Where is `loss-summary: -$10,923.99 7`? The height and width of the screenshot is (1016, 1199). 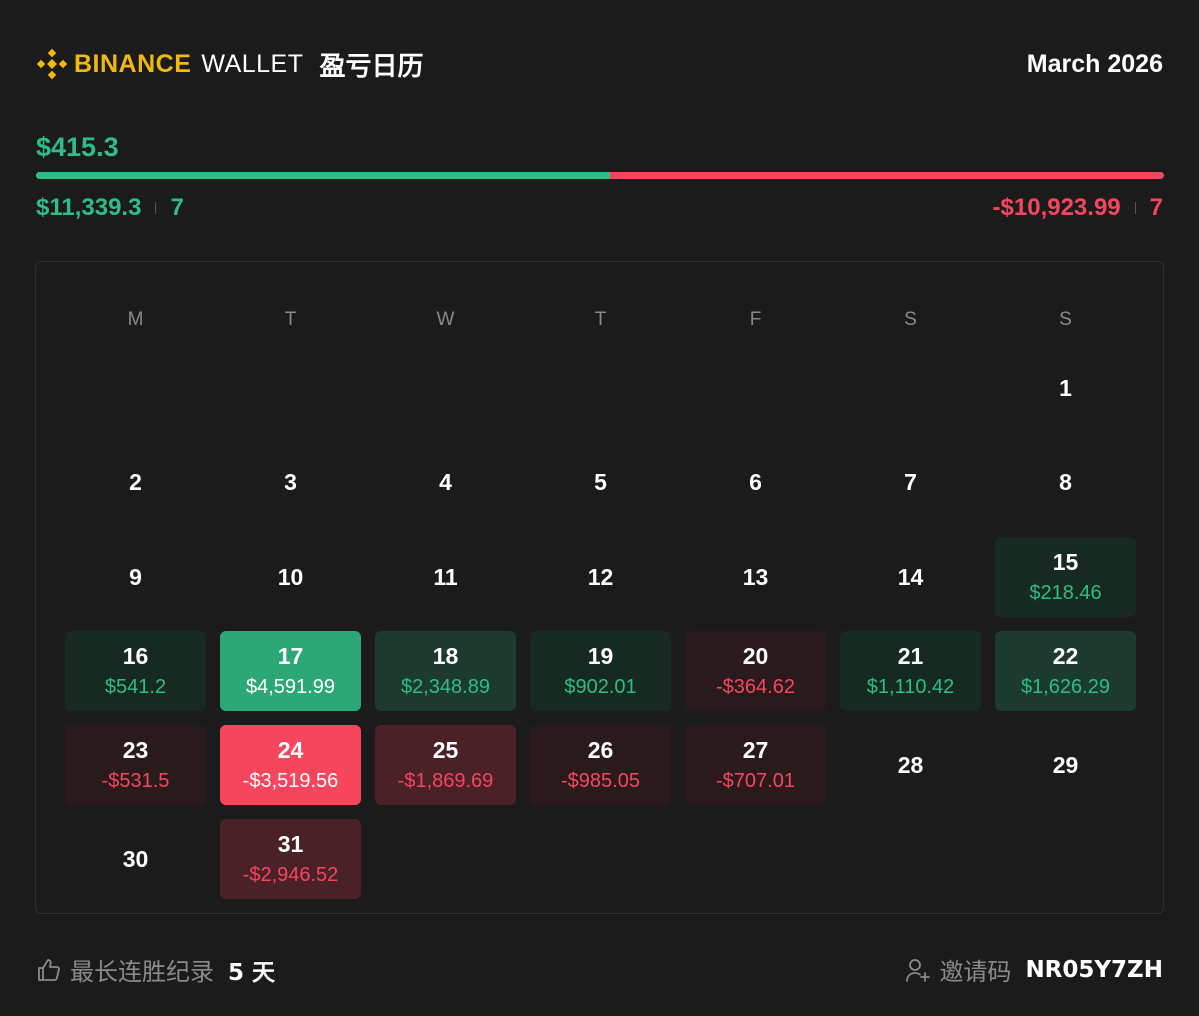 loss-summary: -$10,923.99 7 is located at coordinates (1078, 208).